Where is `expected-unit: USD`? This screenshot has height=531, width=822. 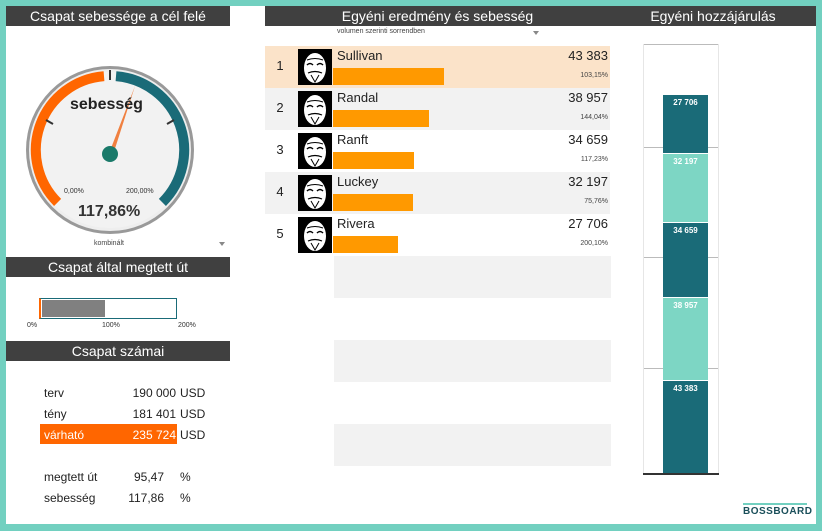
expected-unit: USD is located at coordinates (193, 435).